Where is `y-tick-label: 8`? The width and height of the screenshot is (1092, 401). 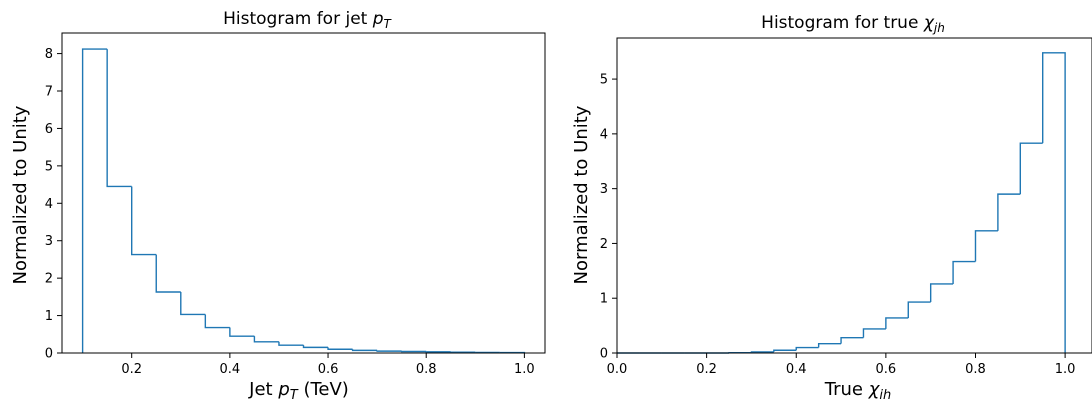
y-tick-label: 8 is located at coordinates (49, 54).